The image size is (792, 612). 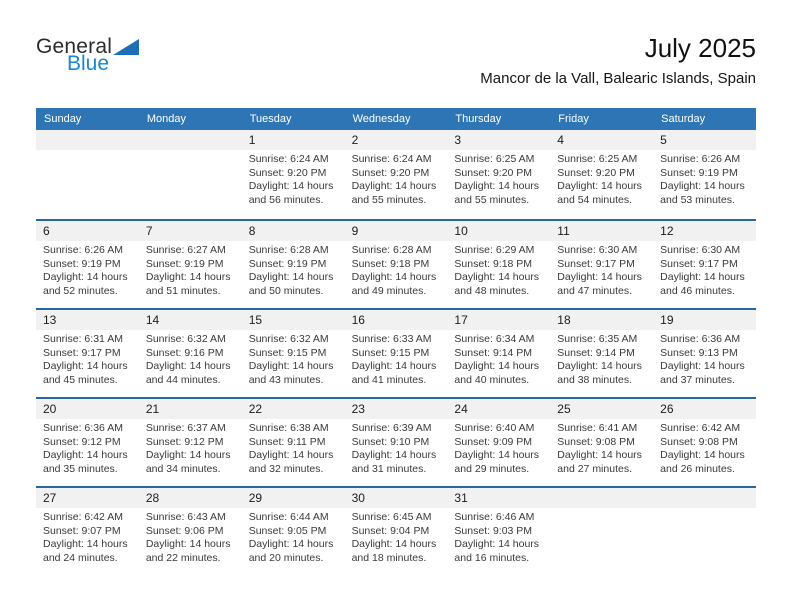 I want to click on day-sunrise-text: Sunrise: 6:38 AM, so click(x=288, y=428).